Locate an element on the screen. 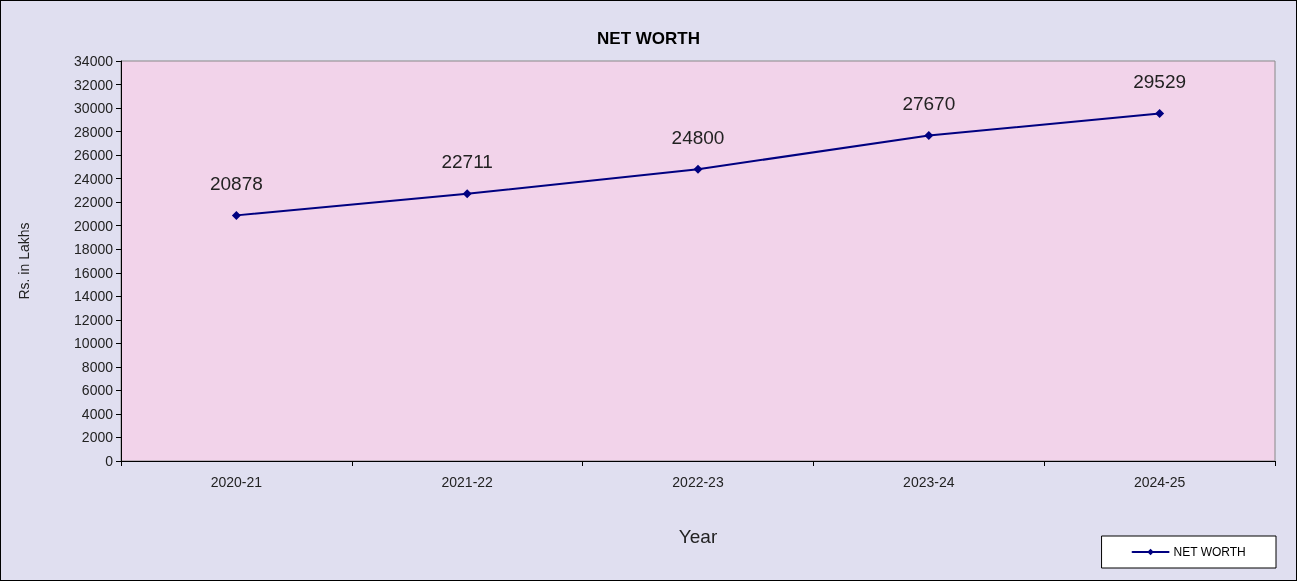  y-tick-label: 4000 is located at coordinates (97, 413).